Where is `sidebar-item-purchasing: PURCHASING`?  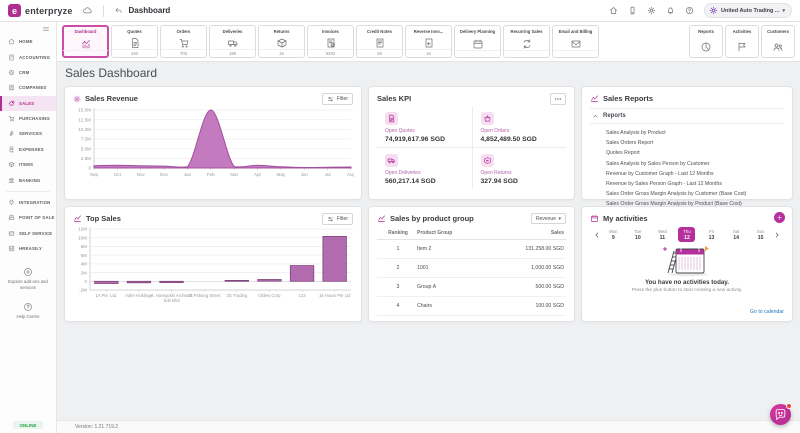 sidebar-item-purchasing: PURCHASING is located at coordinates (28, 118).